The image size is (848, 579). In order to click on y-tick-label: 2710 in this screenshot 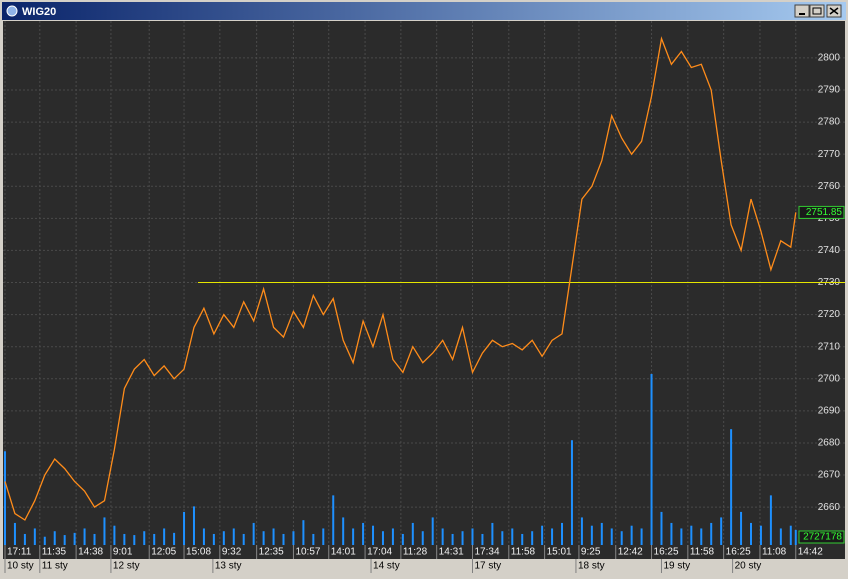, I will do `click(829, 346)`.